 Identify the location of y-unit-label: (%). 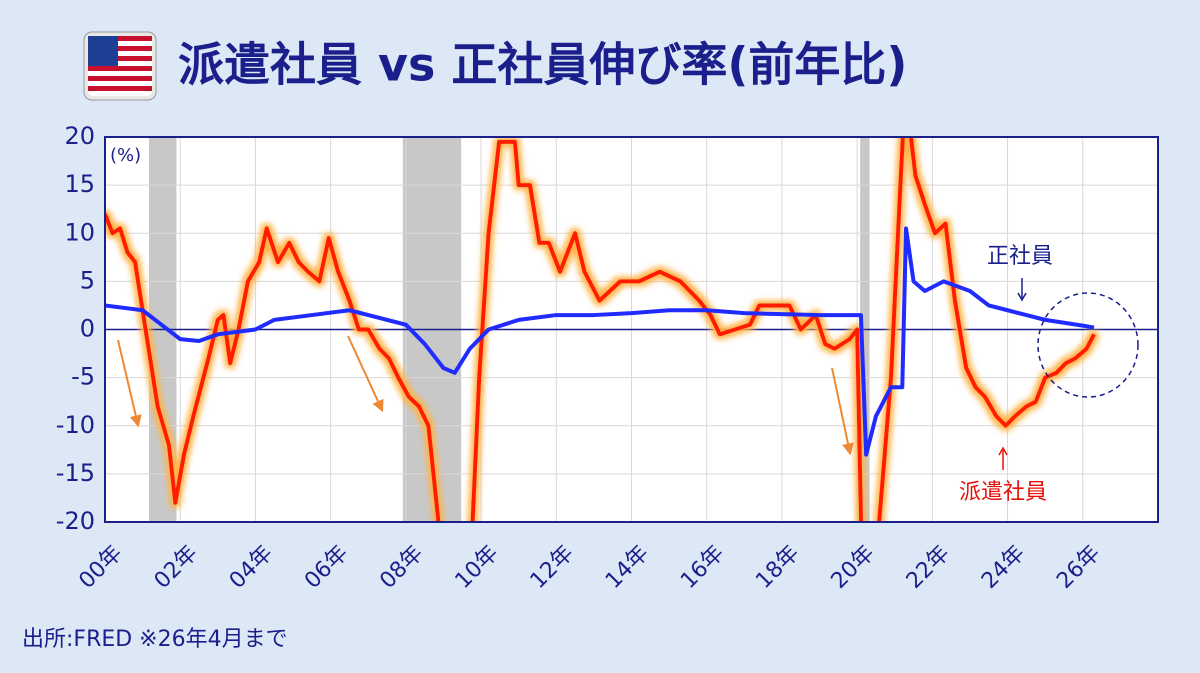
(125, 155).